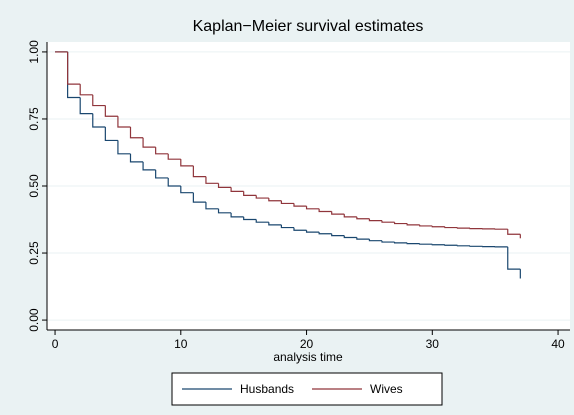  I want to click on x-tick-label: 20, so click(307, 344).